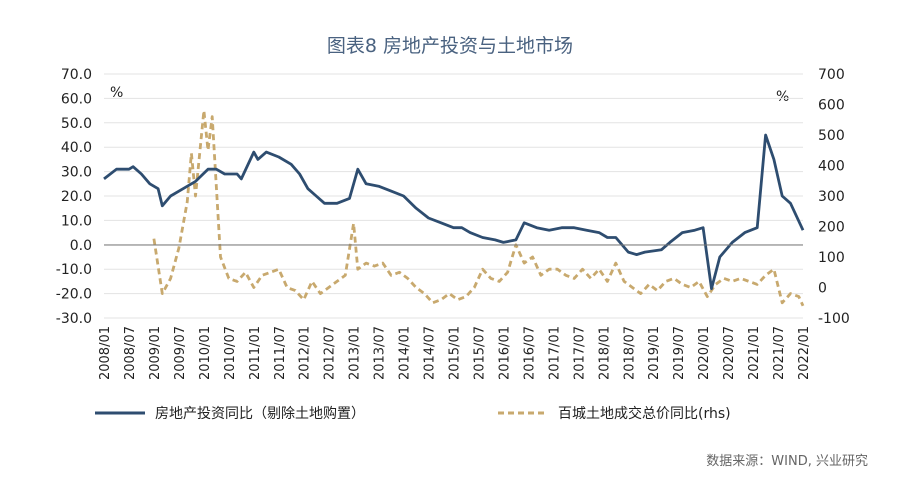 This screenshot has width=900, height=482. Describe the element at coordinates (380, 353) in the screenshot. I see `x-tick-label: 2013/07` at that location.